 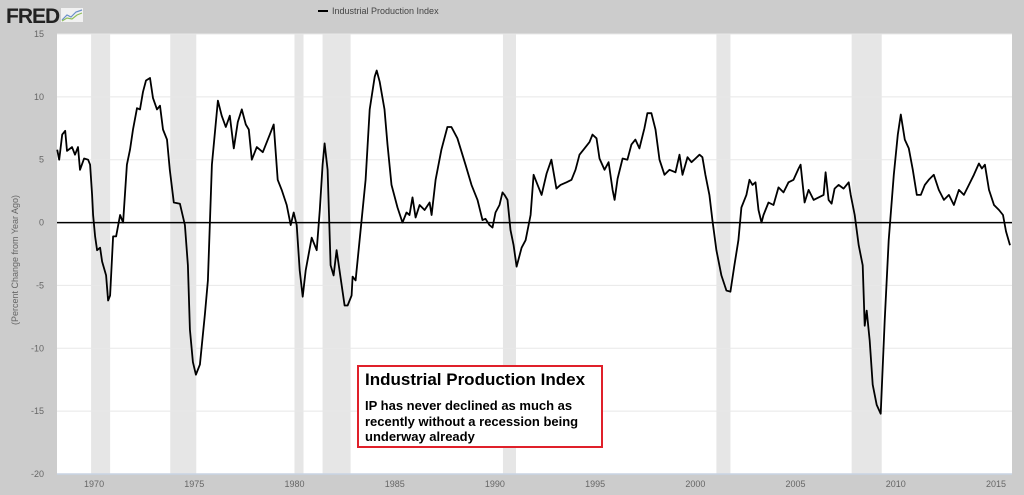 What do you see at coordinates (595, 484) in the screenshot?
I see `x-tick-label: 1995` at bounding box center [595, 484].